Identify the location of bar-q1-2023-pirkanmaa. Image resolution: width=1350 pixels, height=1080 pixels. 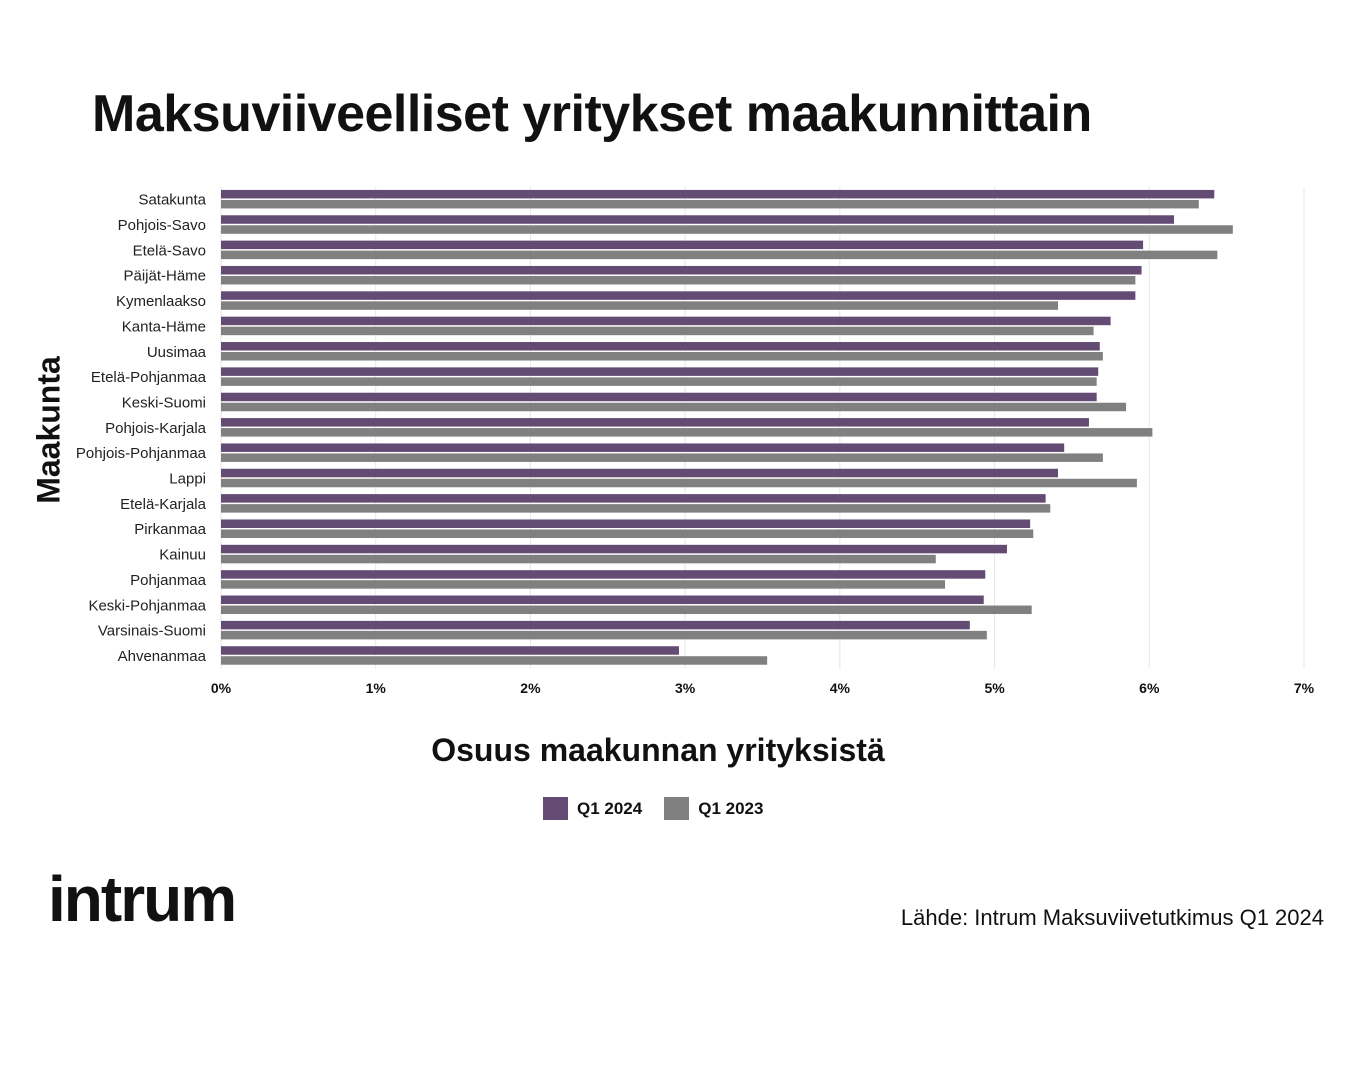
(627, 533).